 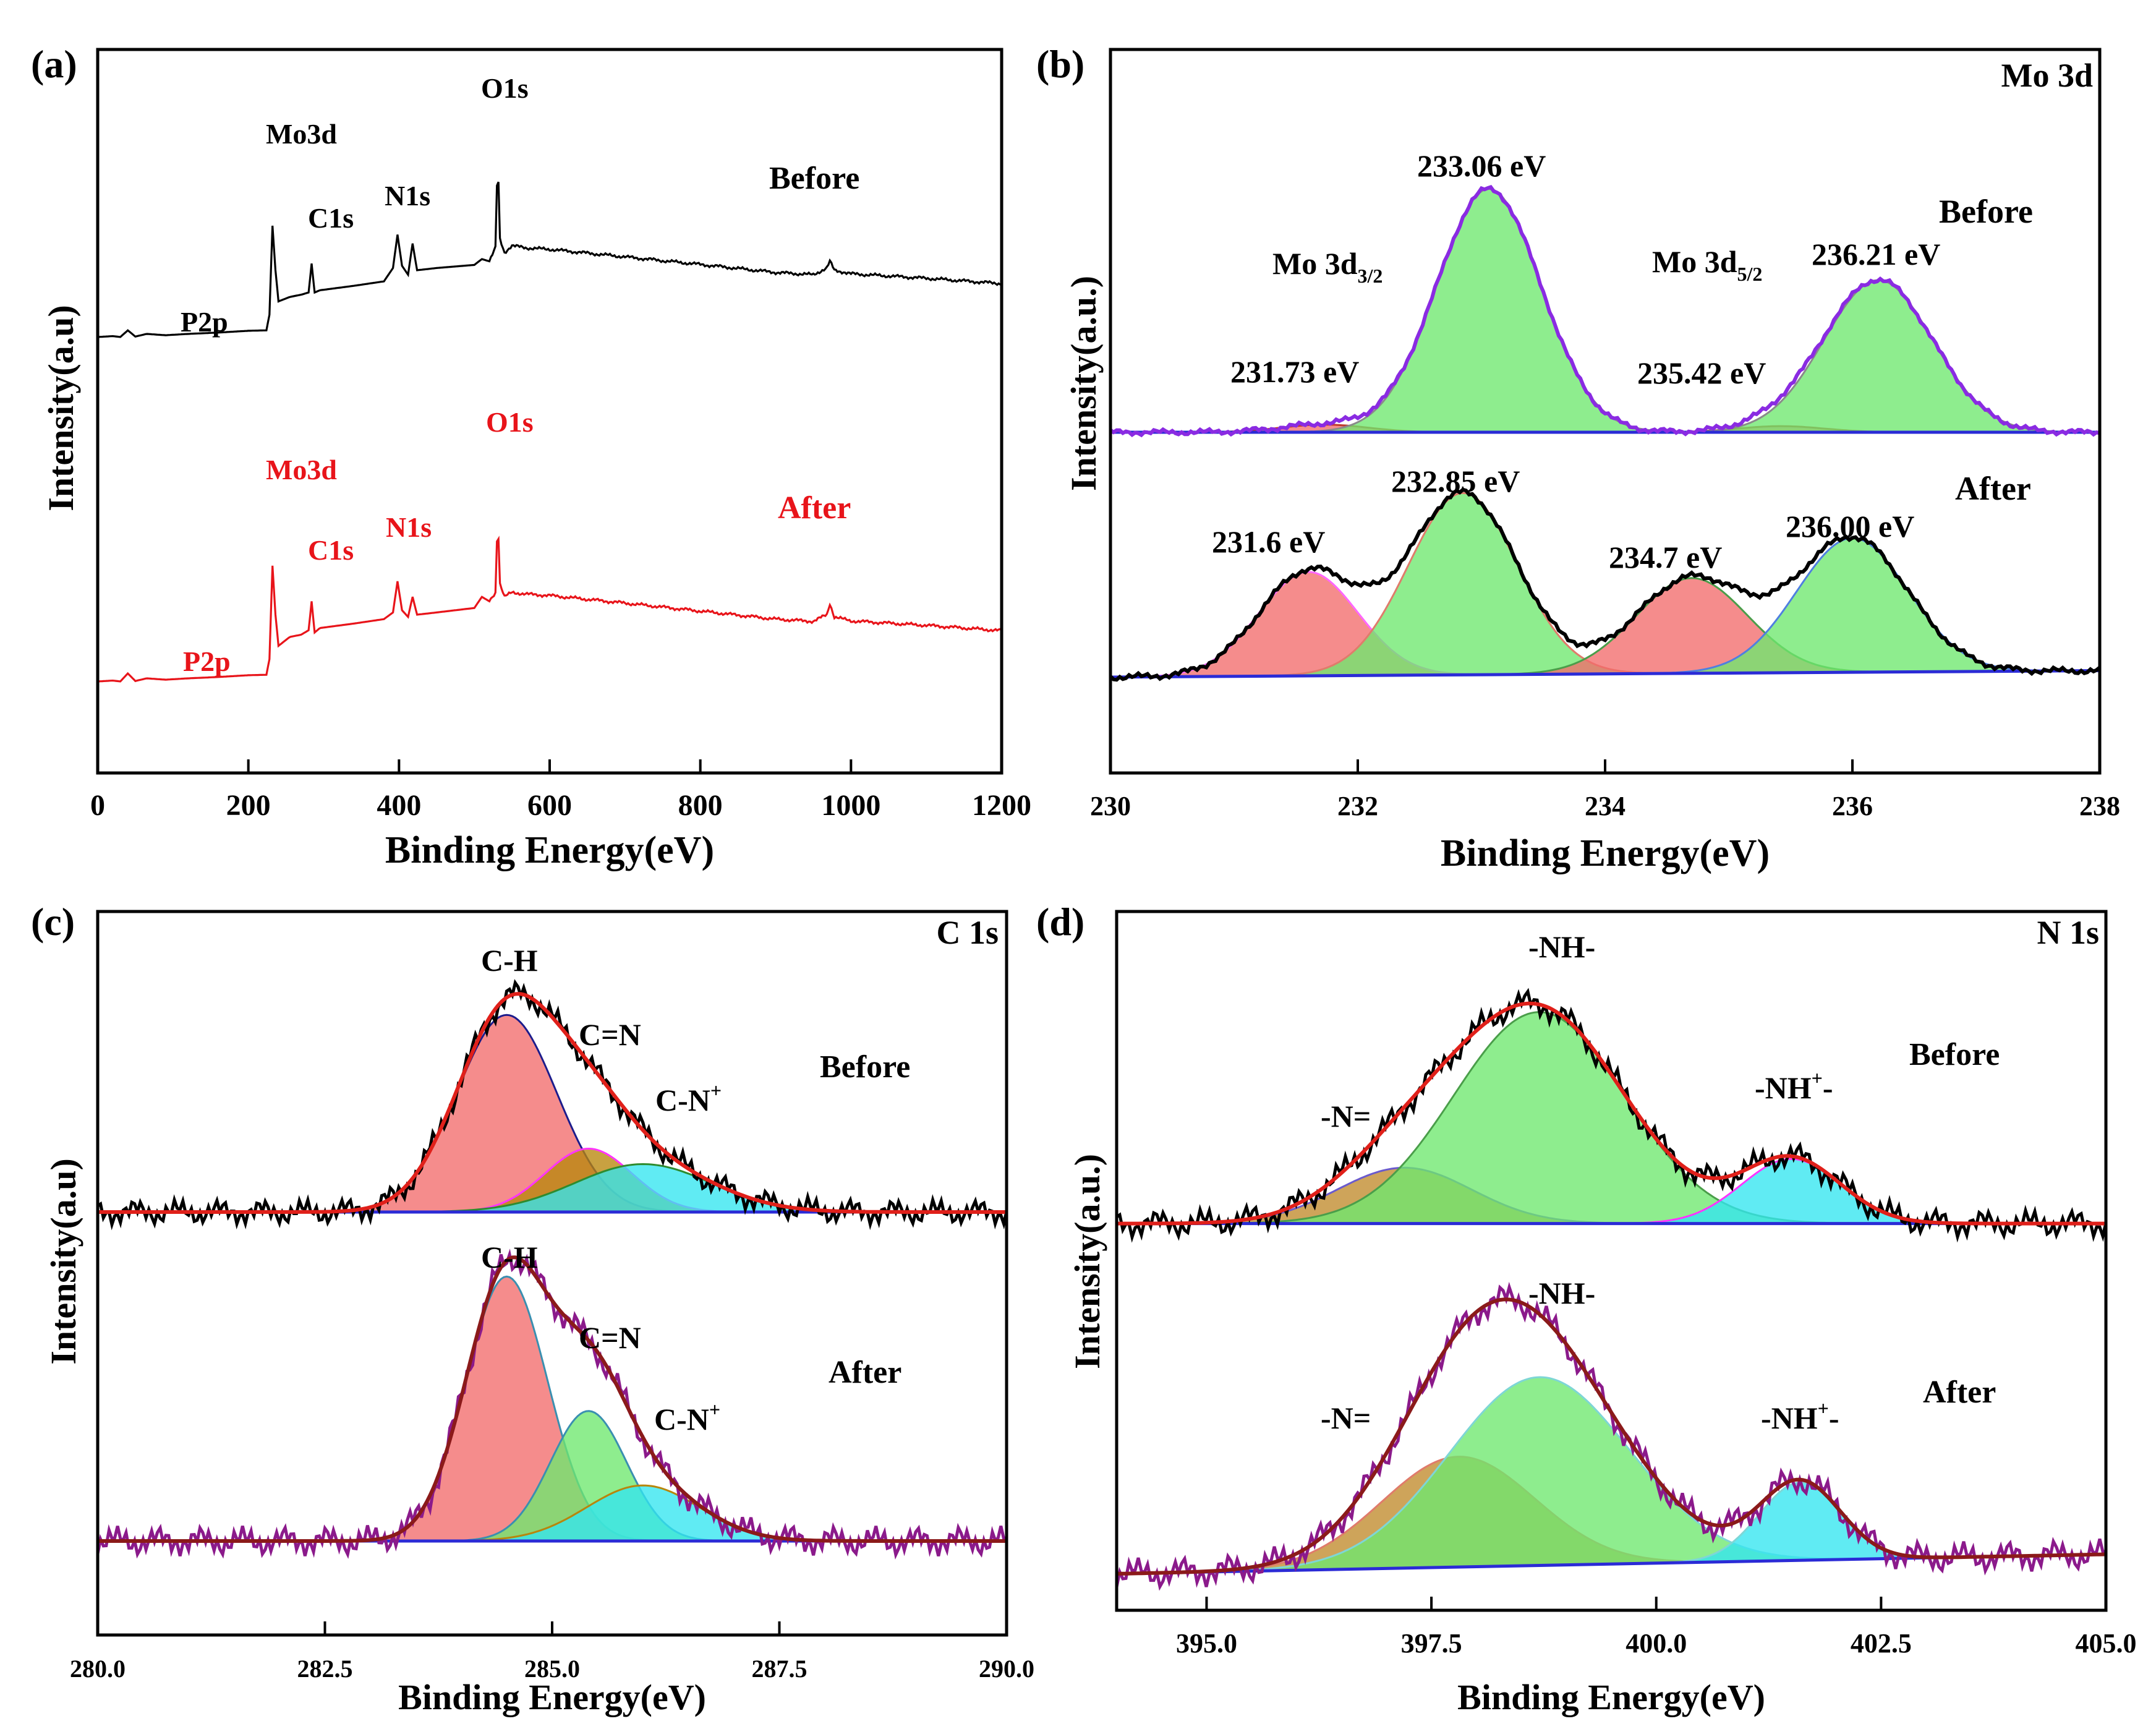 I want to click on a-tick-label-4: 800, so click(x=700, y=806).